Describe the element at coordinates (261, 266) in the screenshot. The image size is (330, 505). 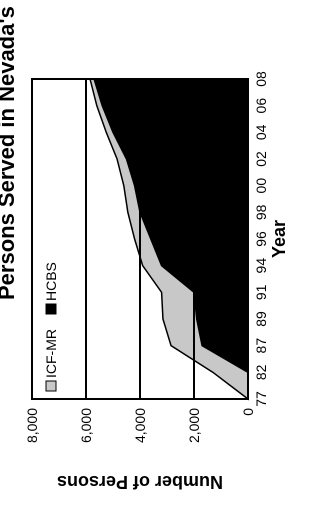
I see `x-tick-label: 94` at that location.